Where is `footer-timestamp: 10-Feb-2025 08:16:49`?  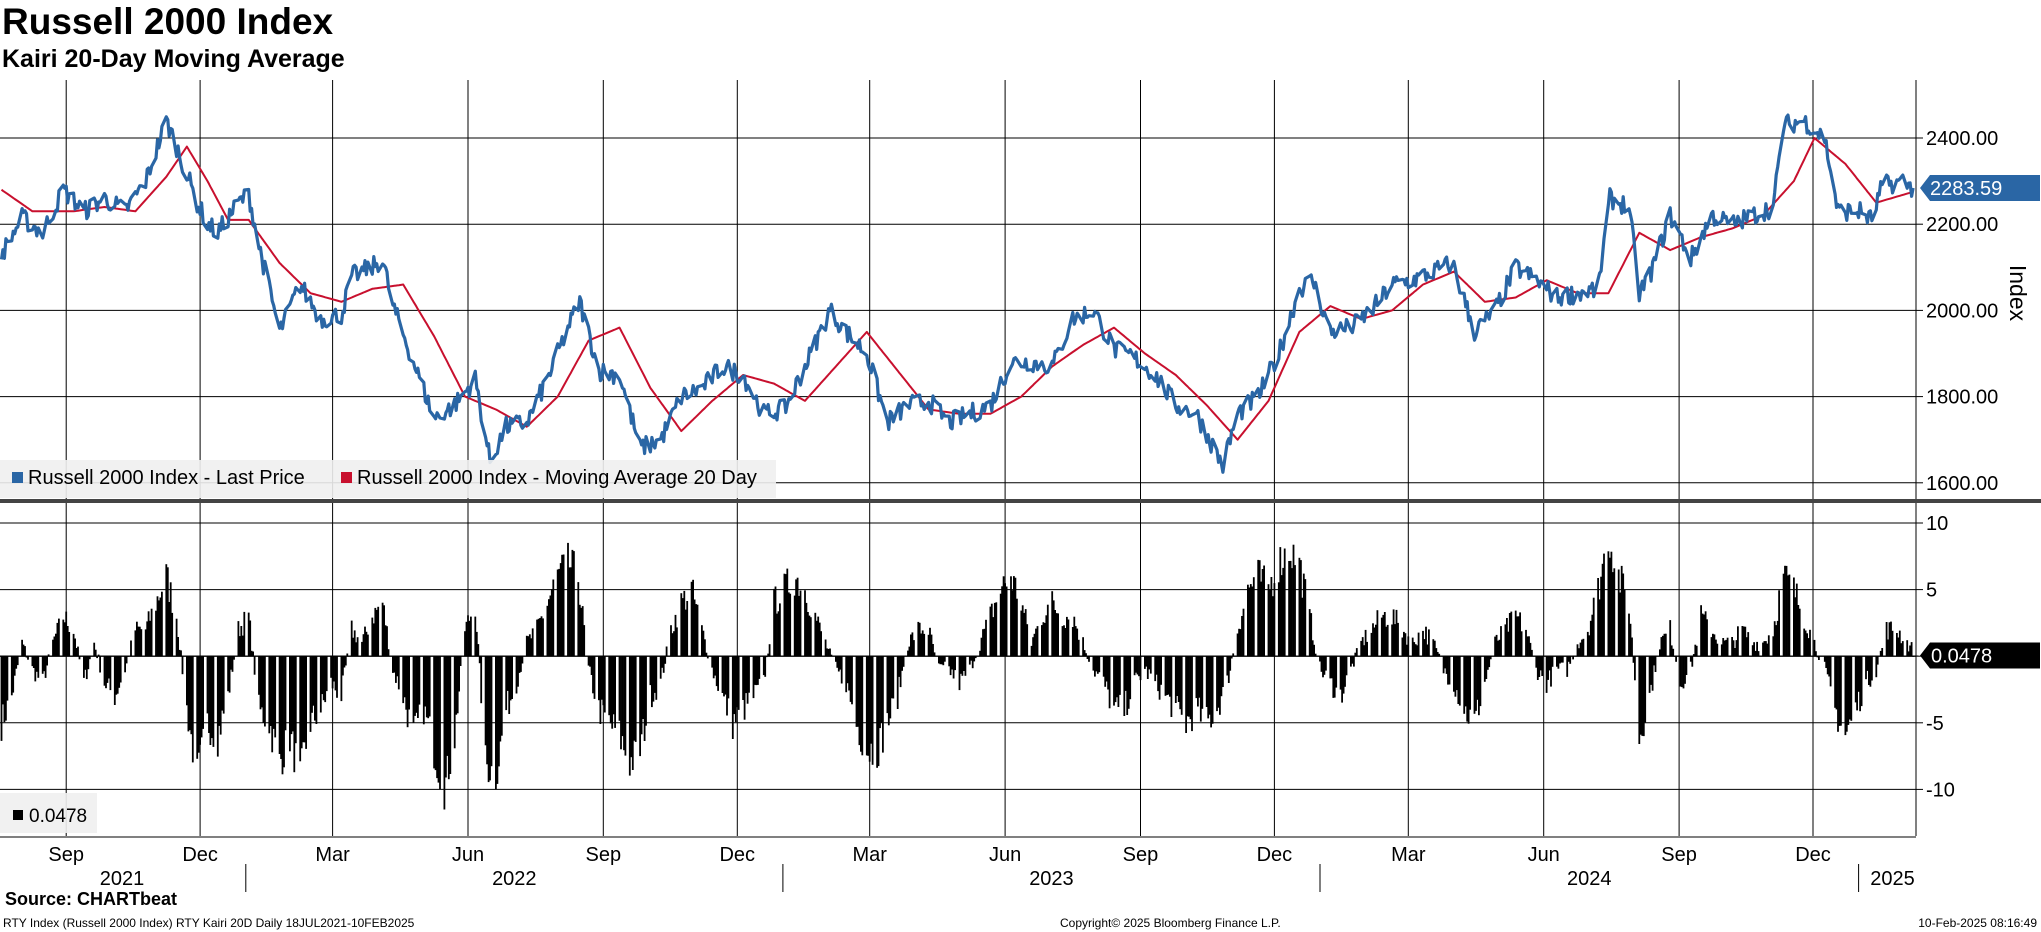 footer-timestamp: 10-Feb-2025 08:16:49 is located at coordinates (1977, 923).